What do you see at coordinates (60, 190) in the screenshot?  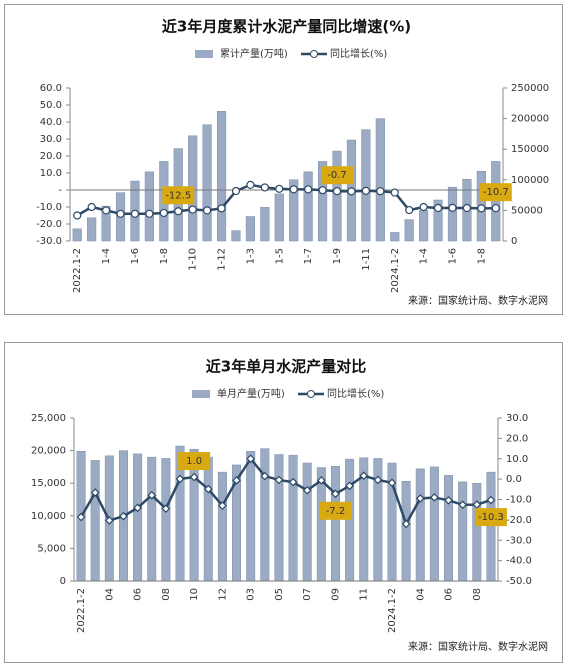 I see `y-tick-label: -` at bounding box center [60, 190].